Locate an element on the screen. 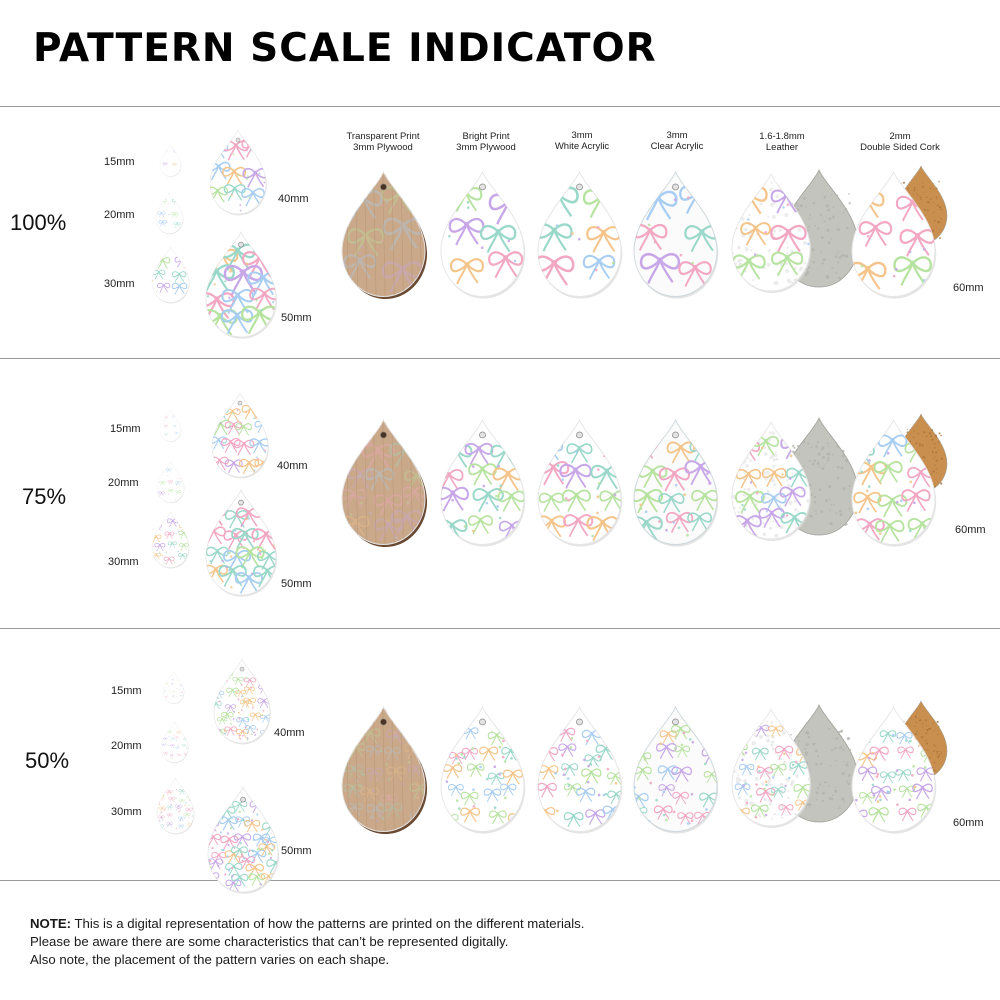  size-label-30mm: 30mm is located at coordinates (126, 812).